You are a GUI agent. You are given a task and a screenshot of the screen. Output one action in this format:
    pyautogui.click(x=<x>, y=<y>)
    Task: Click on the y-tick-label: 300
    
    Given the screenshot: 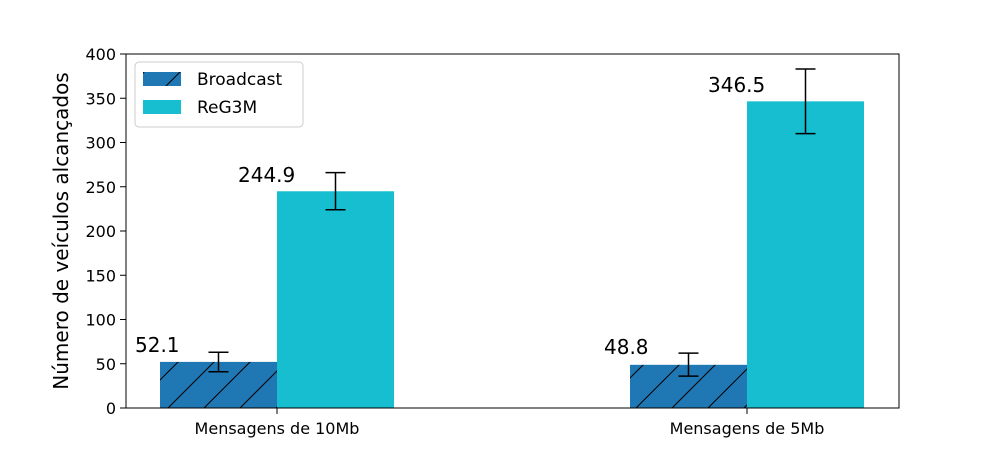 What is the action you would take?
    pyautogui.click(x=100, y=143)
    